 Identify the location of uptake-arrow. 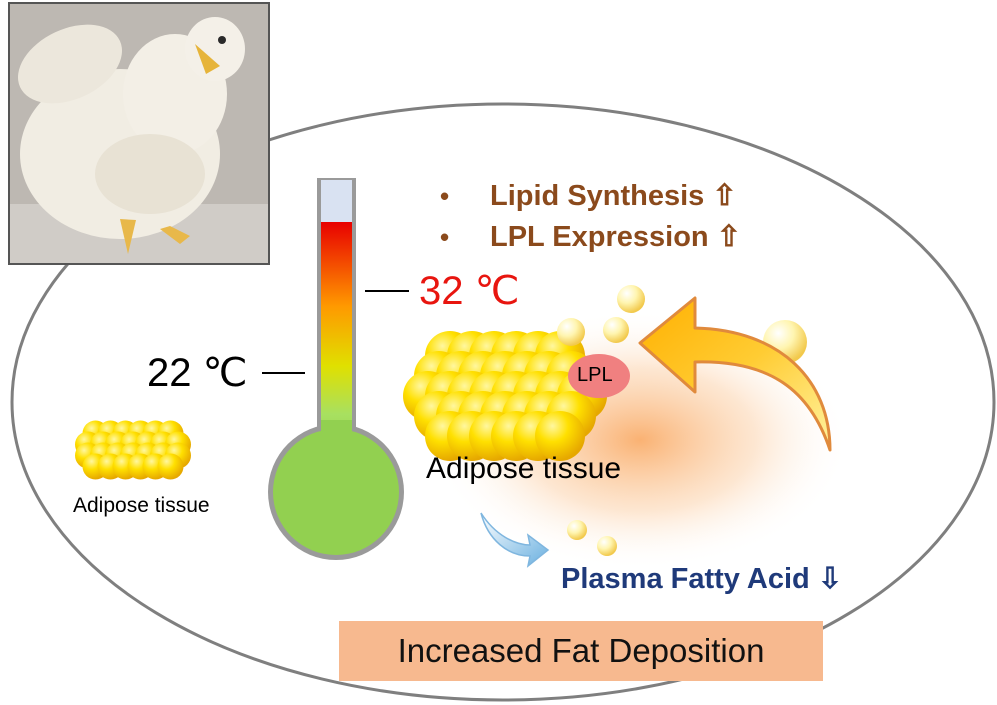
(735, 374).